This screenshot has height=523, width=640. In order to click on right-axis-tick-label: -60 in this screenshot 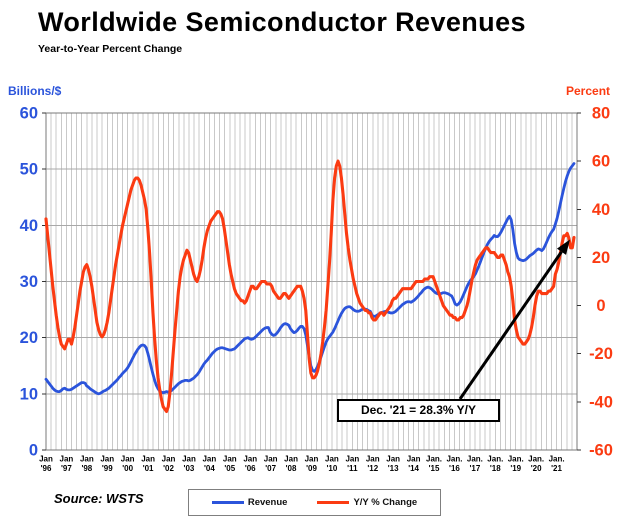, I will do `click(601, 451)`.